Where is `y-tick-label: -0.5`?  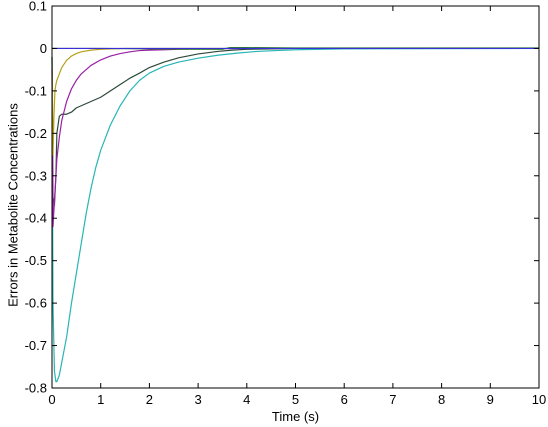 y-tick-label: -0.5 is located at coordinates (36, 260).